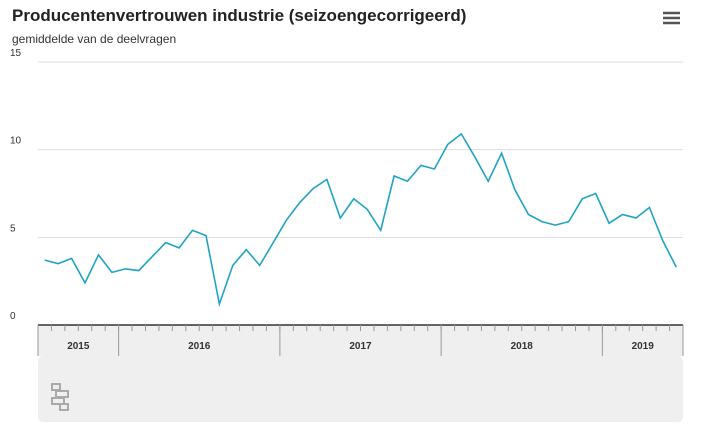  What do you see at coordinates (16, 53) in the screenshot?
I see `y-tick-label: 15` at bounding box center [16, 53].